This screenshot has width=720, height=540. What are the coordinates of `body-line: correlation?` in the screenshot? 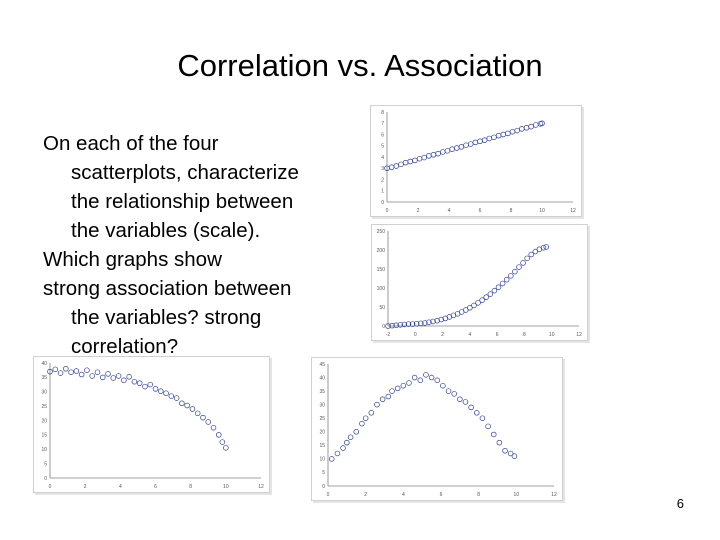 It's located at (125, 346).